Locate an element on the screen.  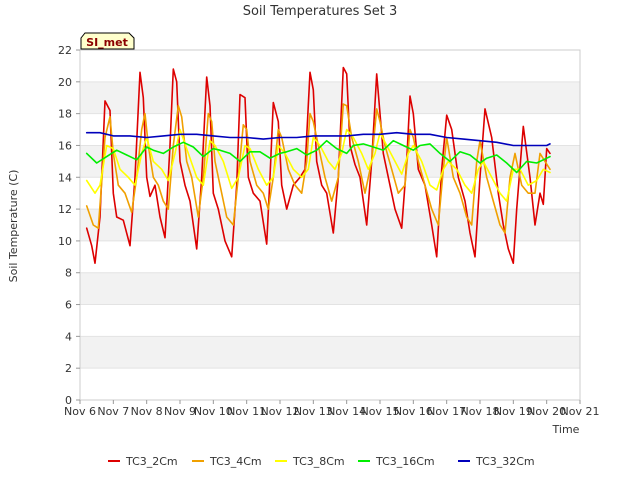
x-tick-label: Nov 9 is located at coordinates (180, 411).